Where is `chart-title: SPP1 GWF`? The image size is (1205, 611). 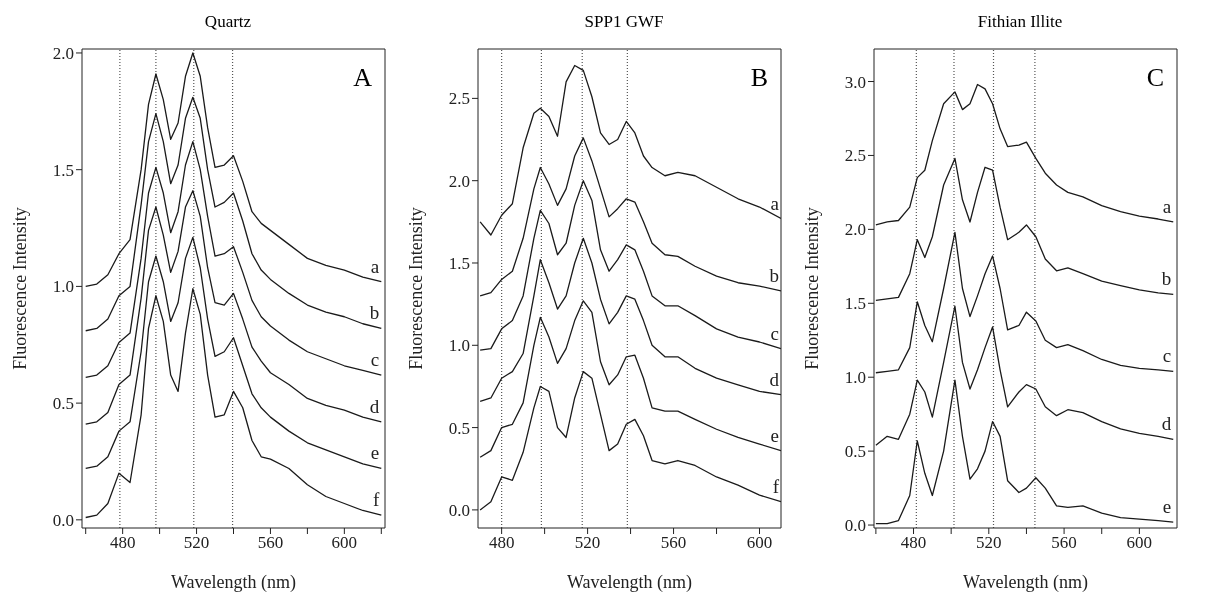 chart-title: SPP1 GWF is located at coordinates (624, 22).